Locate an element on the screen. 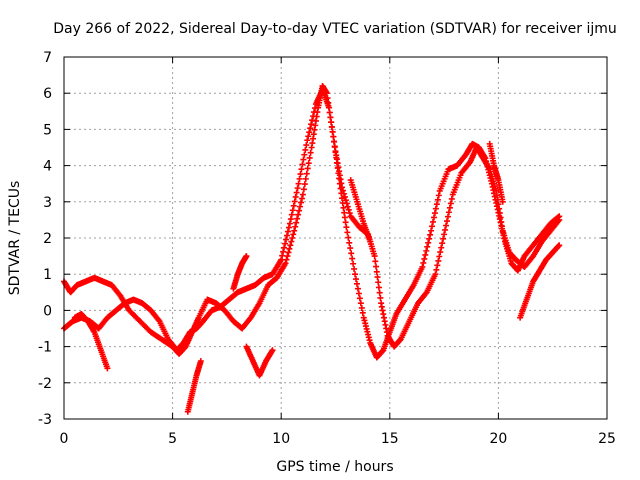 The height and width of the screenshot is (480, 640). y-tick-label: 6 is located at coordinates (47, 94).